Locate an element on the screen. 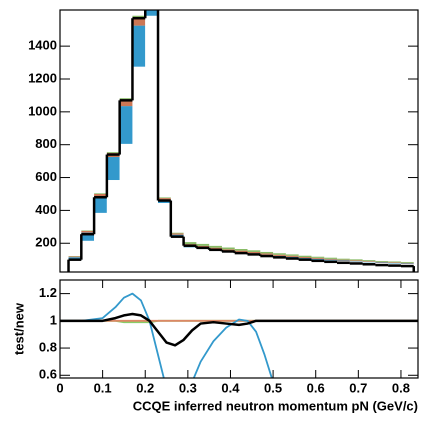 The height and width of the screenshot is (423, 436). x-tick-label: 0.2 is located at coordinates (145, 387).